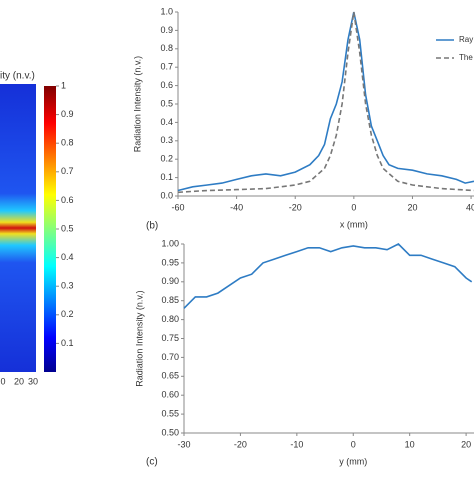  I want to click on x-tick-label: 30, so click(33, 381).